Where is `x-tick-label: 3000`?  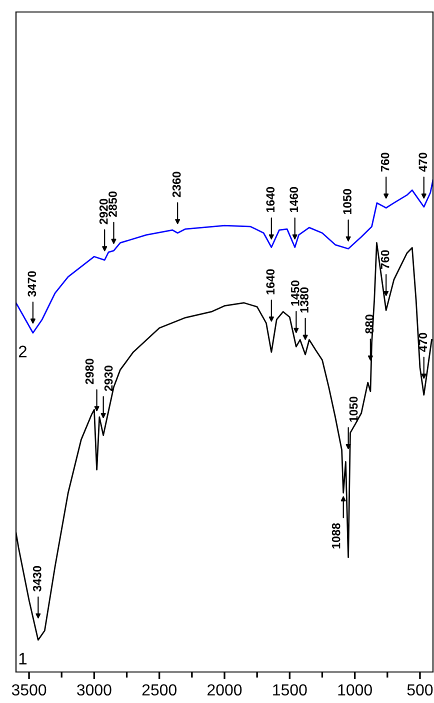
x-tick-label: 3000 is located at coordinates (94, 690).